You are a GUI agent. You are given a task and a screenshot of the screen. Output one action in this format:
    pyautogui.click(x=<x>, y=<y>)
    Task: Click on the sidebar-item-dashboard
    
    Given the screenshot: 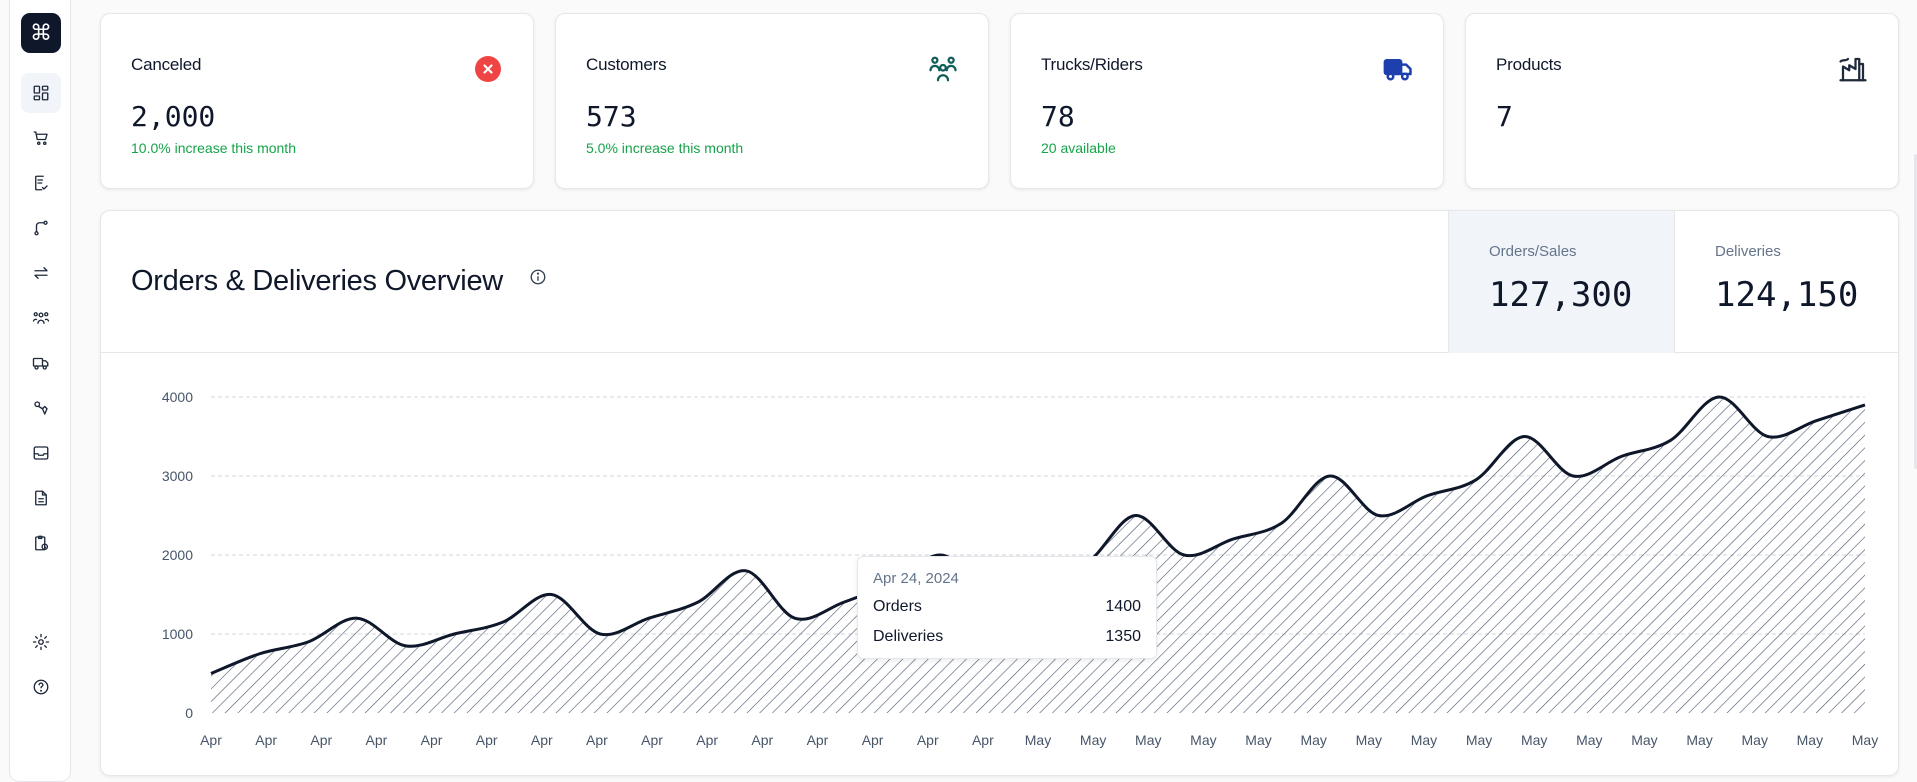 What is the action you would take?
    pyautogui.click(x=41, y=93)
    